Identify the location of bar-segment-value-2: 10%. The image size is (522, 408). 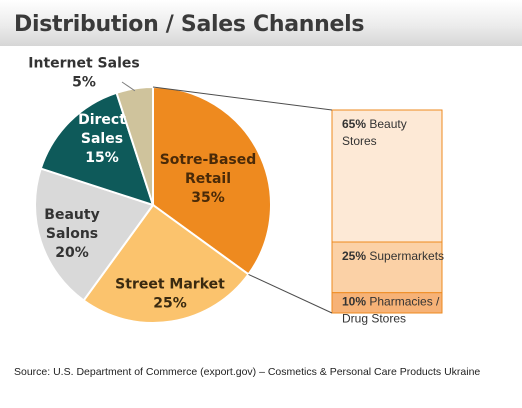
(355, 302).